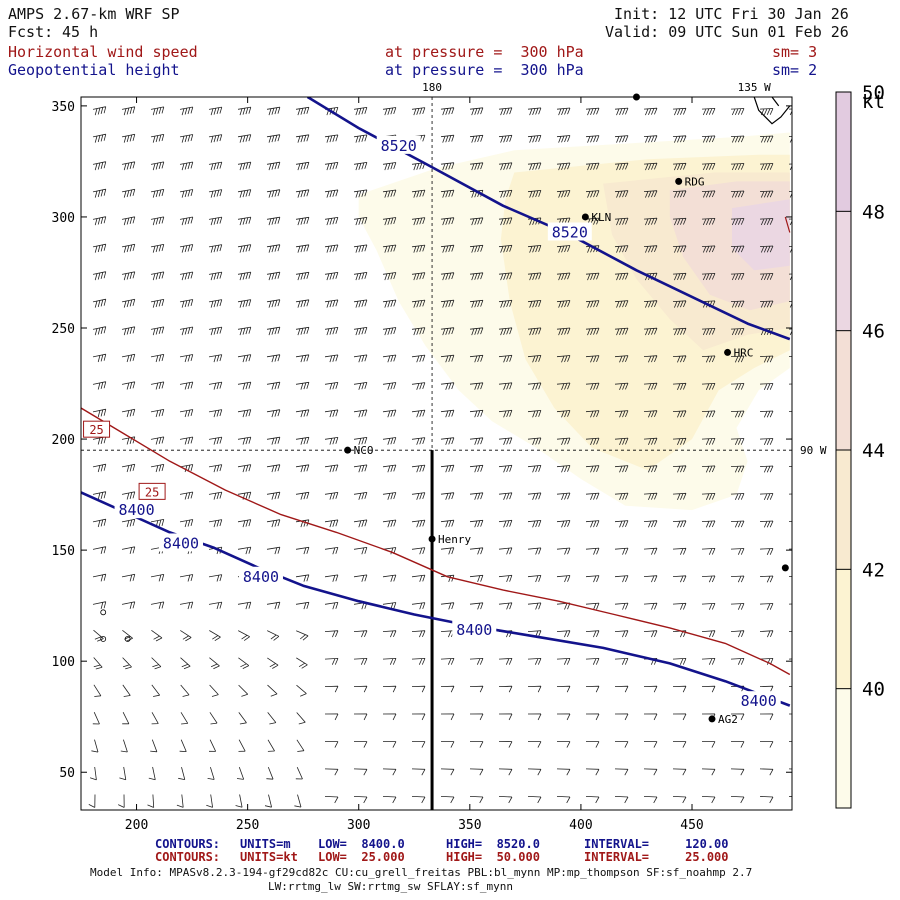 The width and height of the screenshot is (900, 900). Describe the element at coordinates (94, 70) in the screenshot. I see `field2-name: Geopotential height` at that location.